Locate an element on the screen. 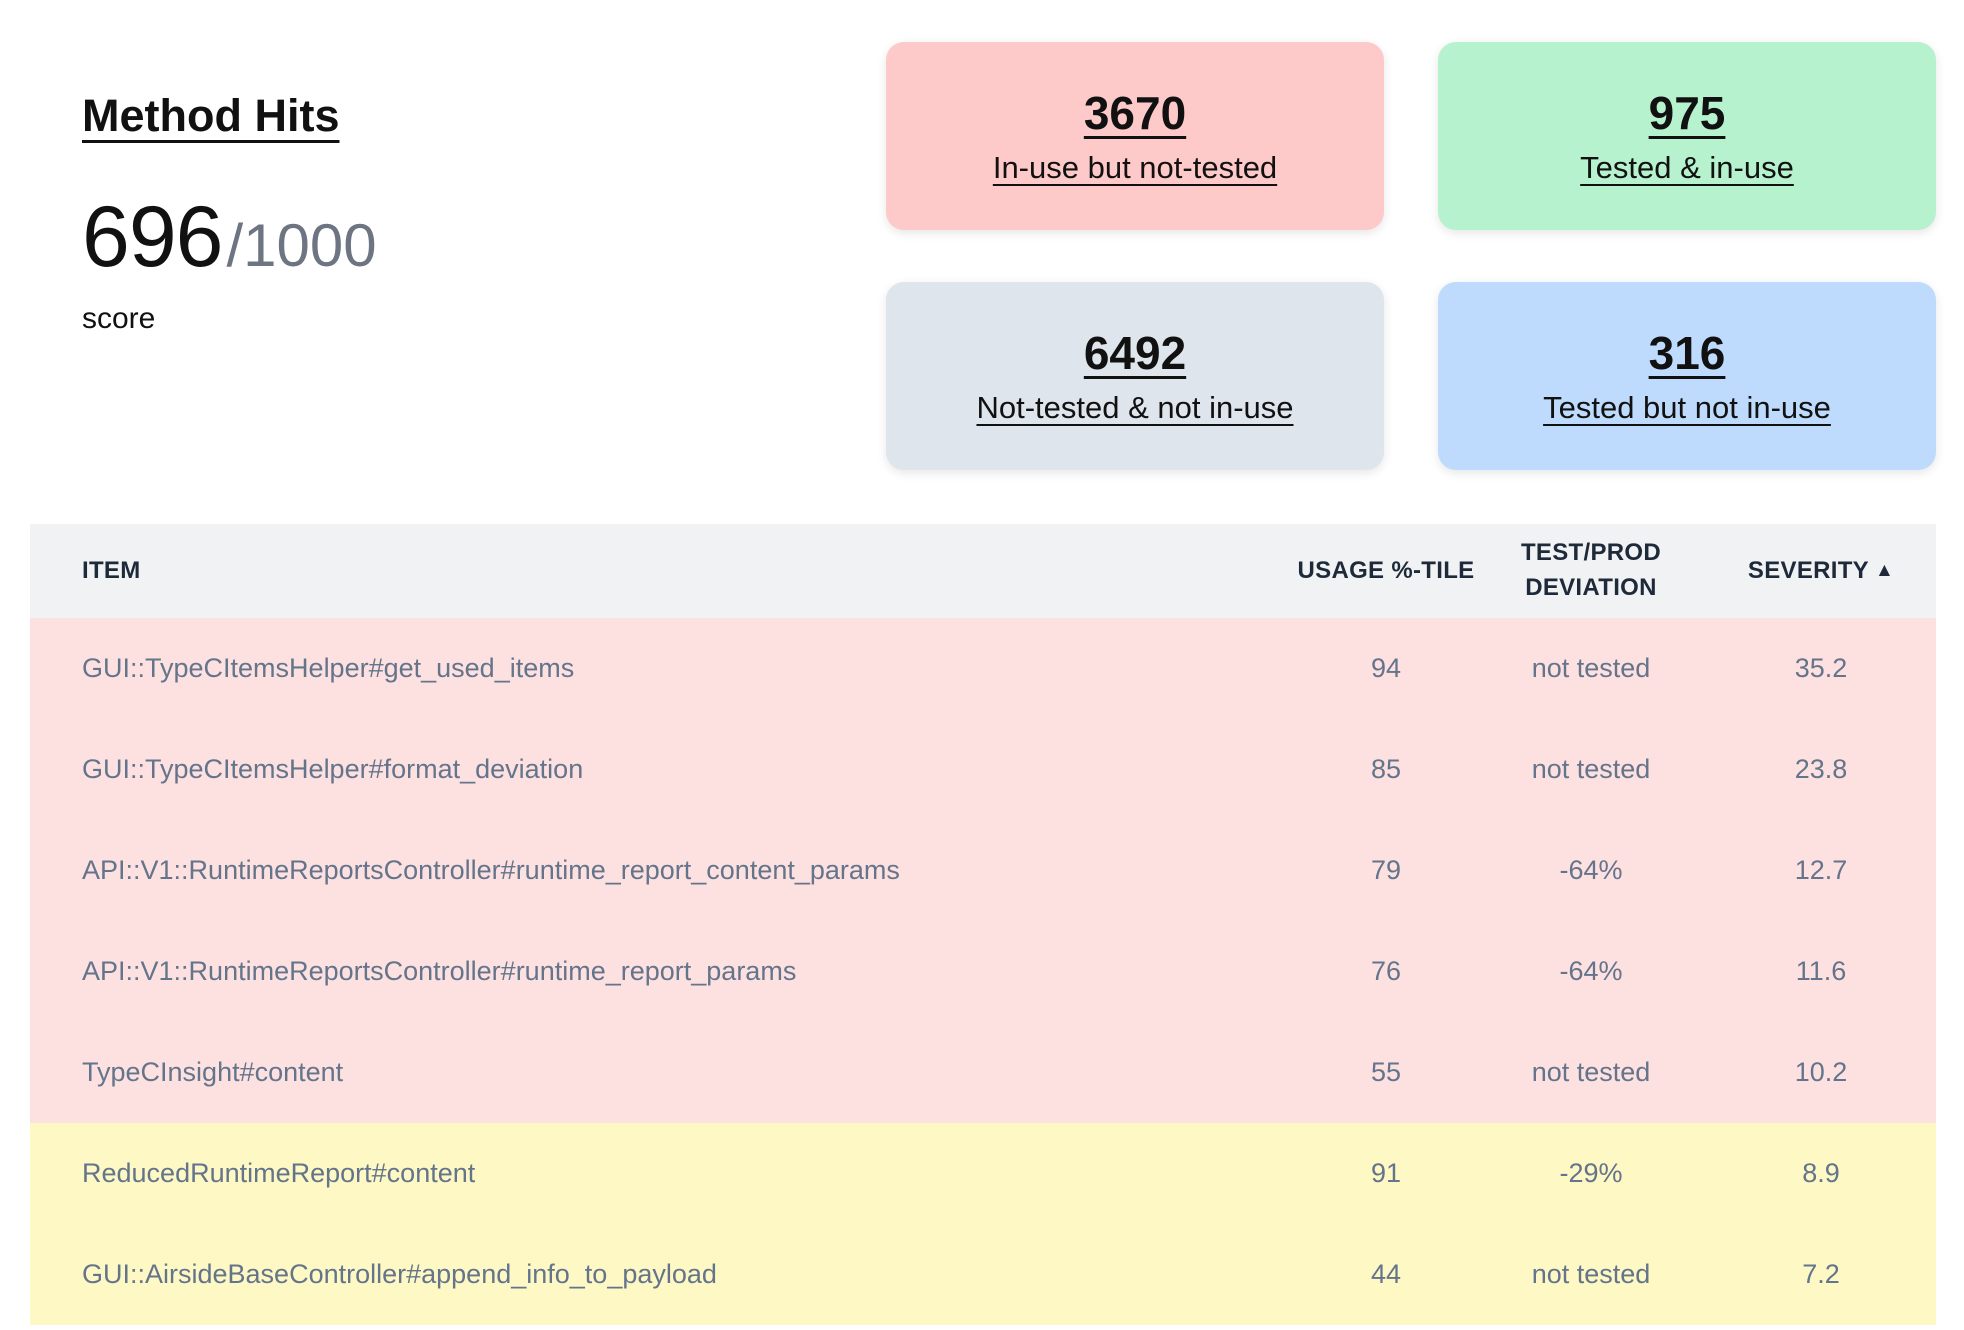  score-total: /1000 is located at coordinates (301, 245).